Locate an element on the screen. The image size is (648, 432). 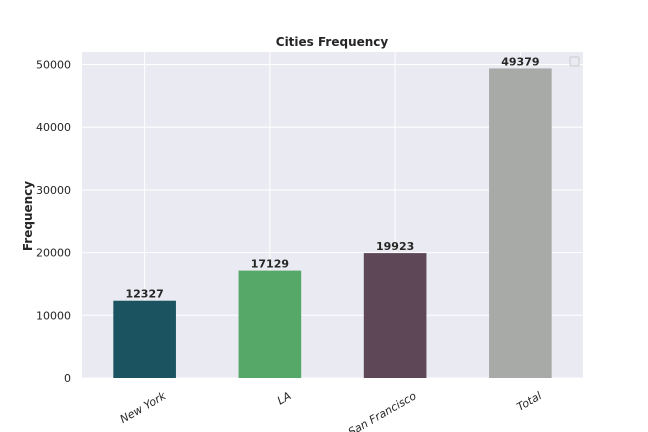
x-tick-label: New York is located at coordinates (143, 407).